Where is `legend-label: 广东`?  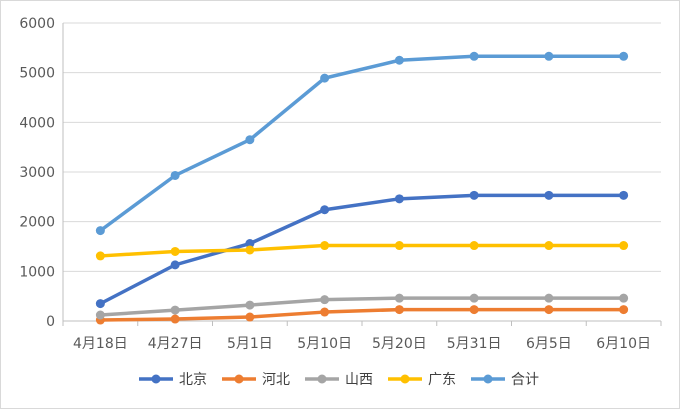 legend-label: 广东 is located at coordinates (442, 380).